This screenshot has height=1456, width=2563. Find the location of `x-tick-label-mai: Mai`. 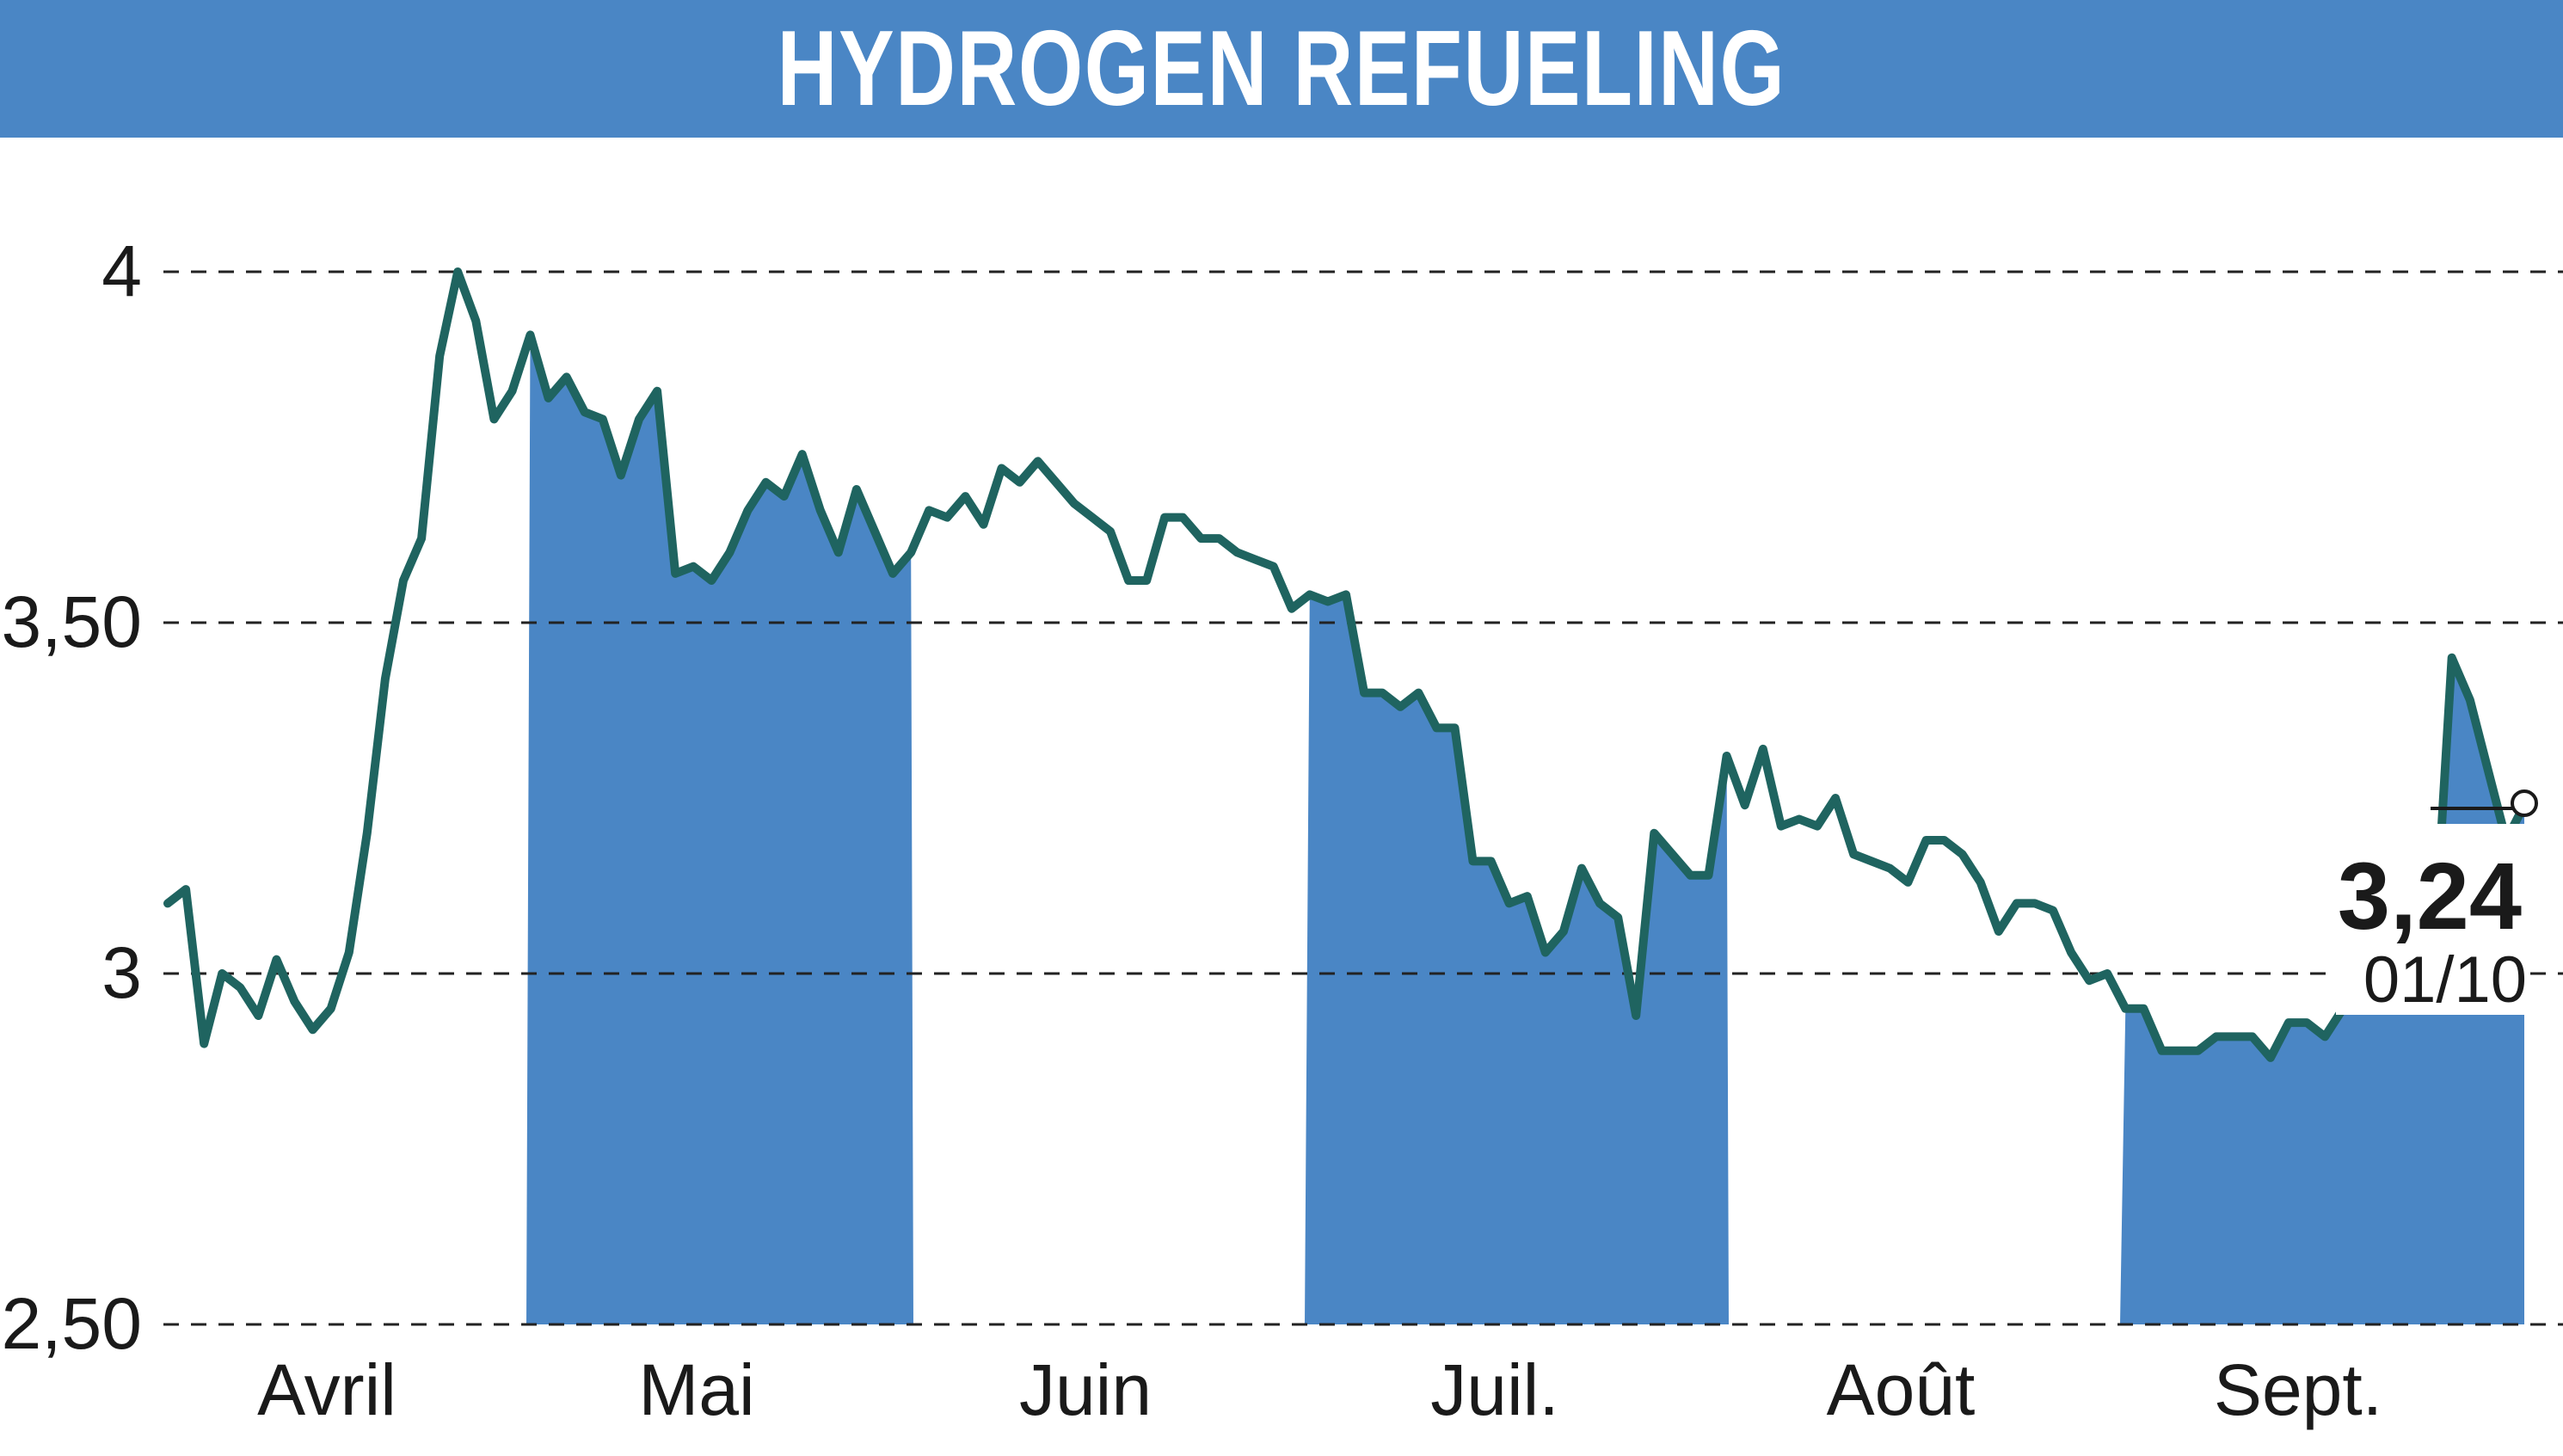

x-tick-label-mai: Mai is located at coordinates (696, 1390).